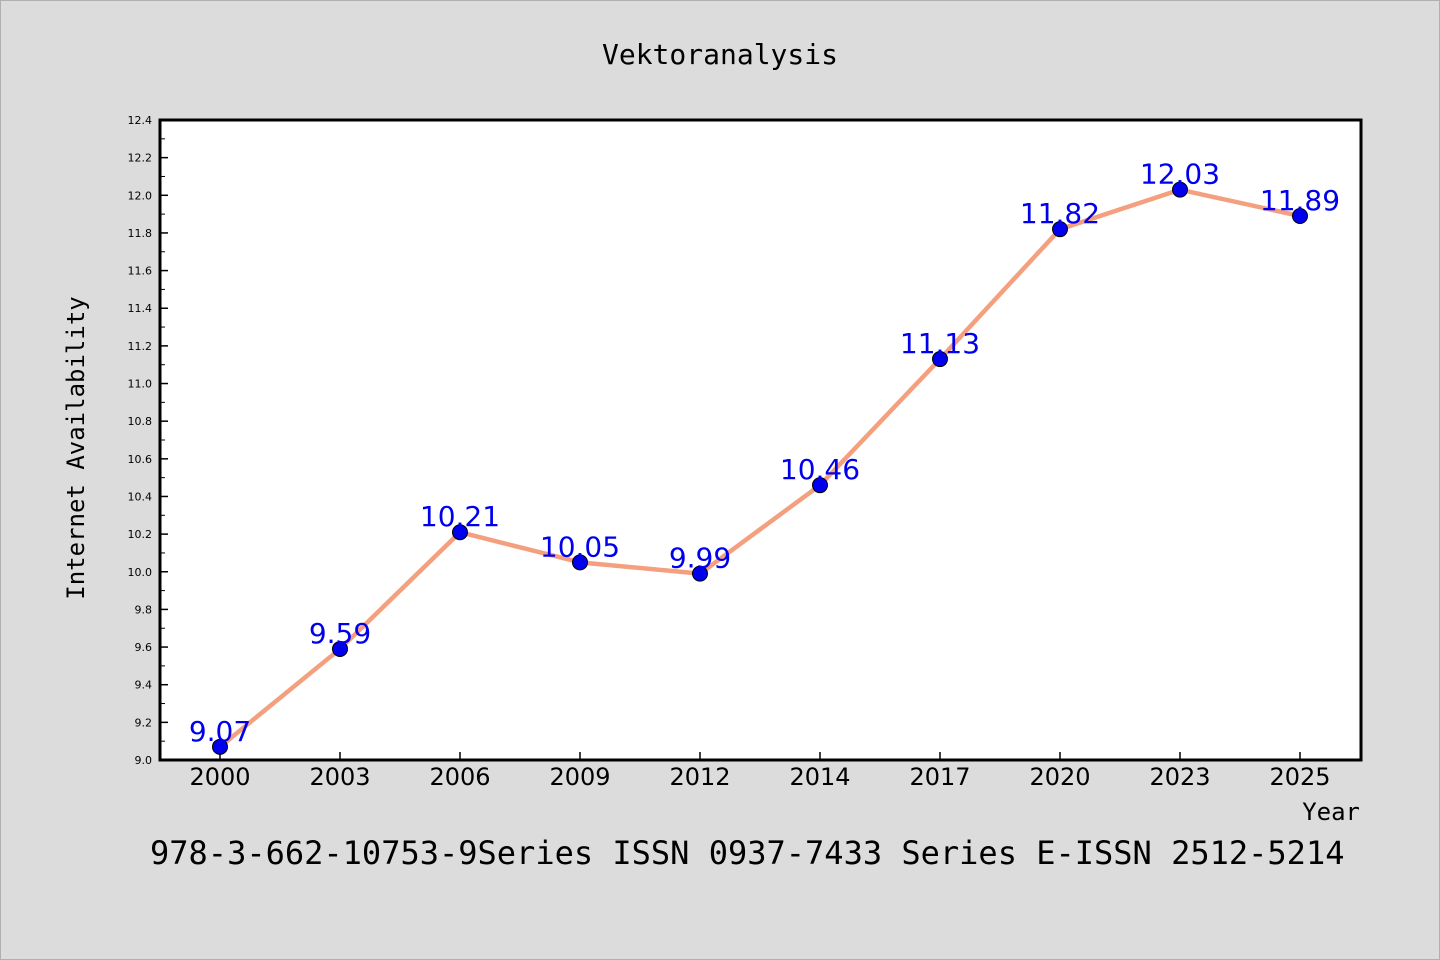 The image size is (1440, 960). Describe the element at coordinates (144, 685) in the screenshot. I see `y-tick-label: 9.4` at that location.